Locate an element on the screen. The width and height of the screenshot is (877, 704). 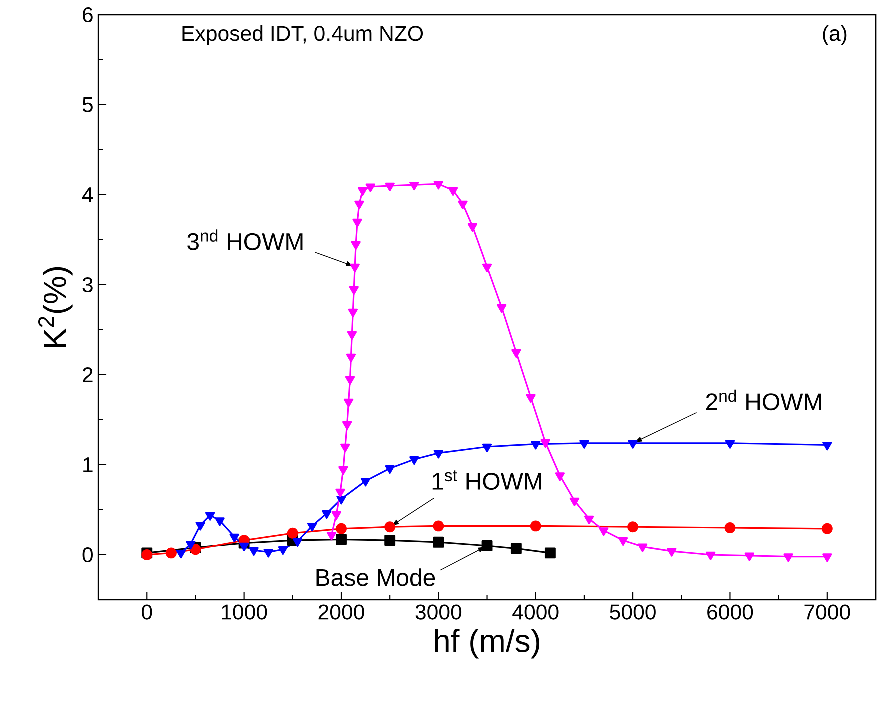
annotation: Exposed IDT, 0.4um NZO is located at coordinates (303, 36).